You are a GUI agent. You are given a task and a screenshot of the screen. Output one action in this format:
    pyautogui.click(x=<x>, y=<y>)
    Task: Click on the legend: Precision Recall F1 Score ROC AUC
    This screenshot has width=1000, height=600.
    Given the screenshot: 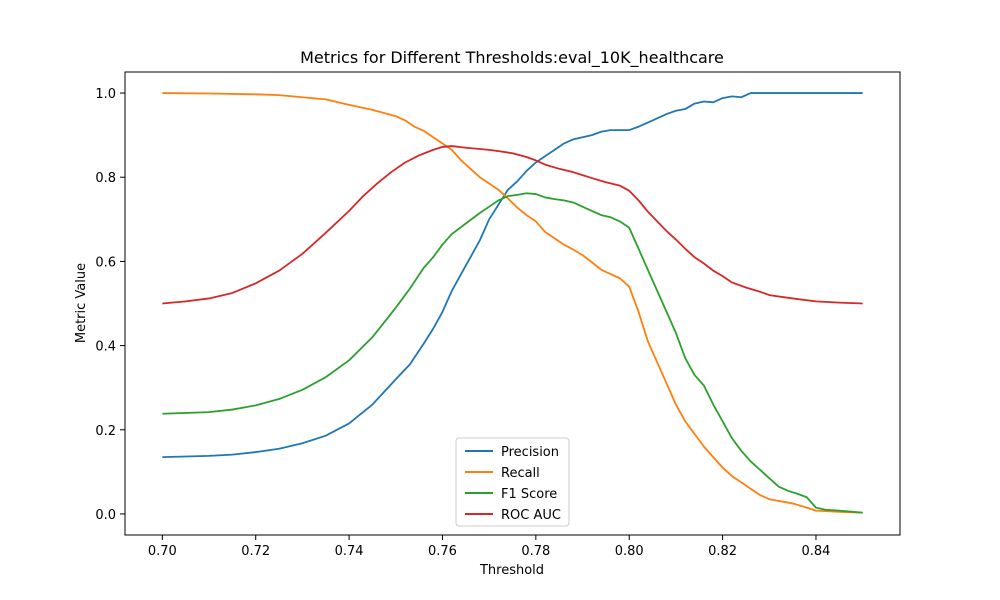 What is the action you would take?
    pyautogui.click(x=512, y=482)
    